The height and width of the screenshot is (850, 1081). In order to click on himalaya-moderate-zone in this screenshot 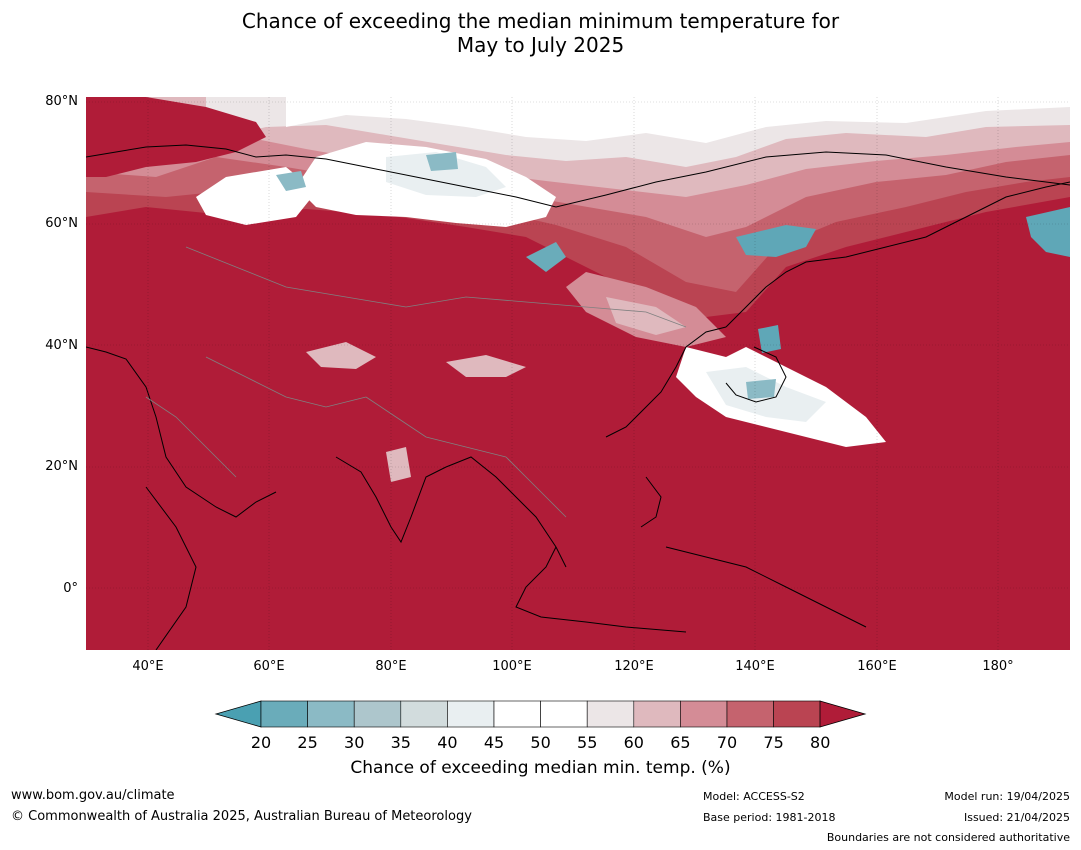, I will do `click(398, 464)`.